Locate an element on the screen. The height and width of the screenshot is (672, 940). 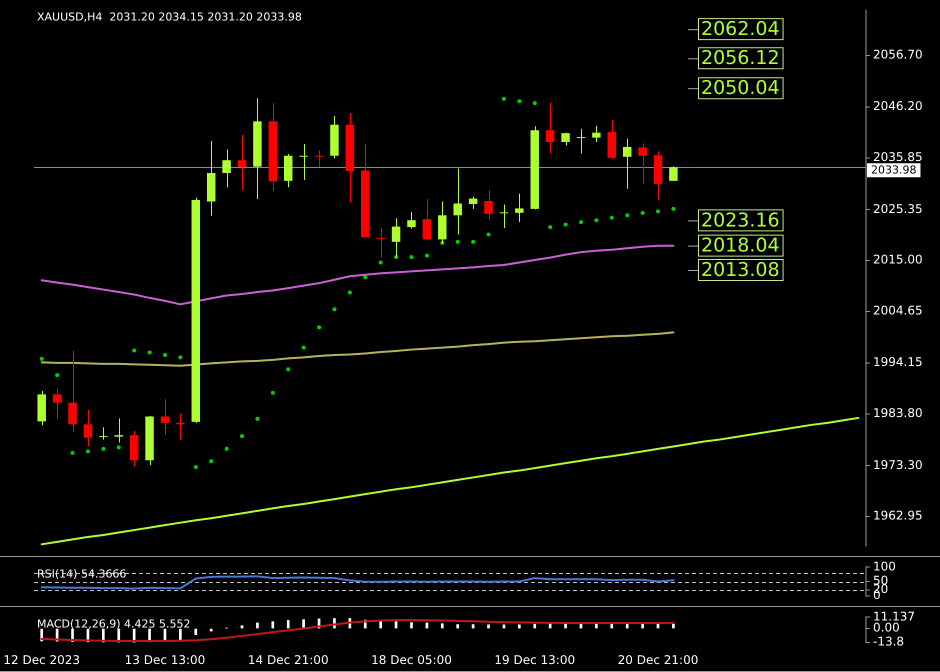
x-tick-label: 19 Dec 13:00 is located at coordinates (535, 659).